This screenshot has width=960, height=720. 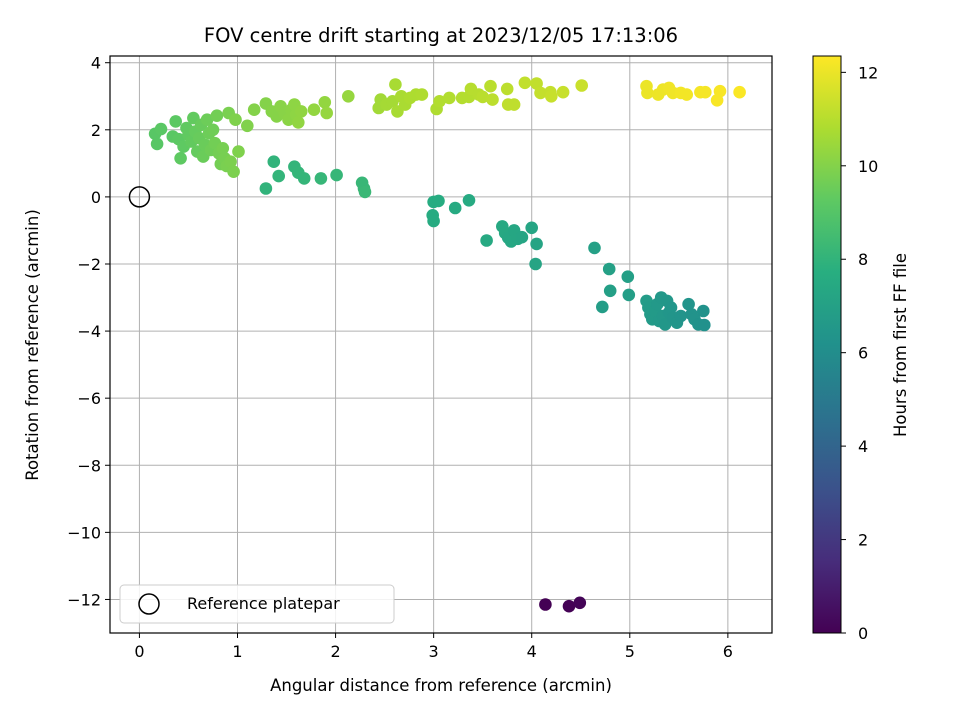 I want to click on y-tick-label: 0, so click(x=96, y=197).